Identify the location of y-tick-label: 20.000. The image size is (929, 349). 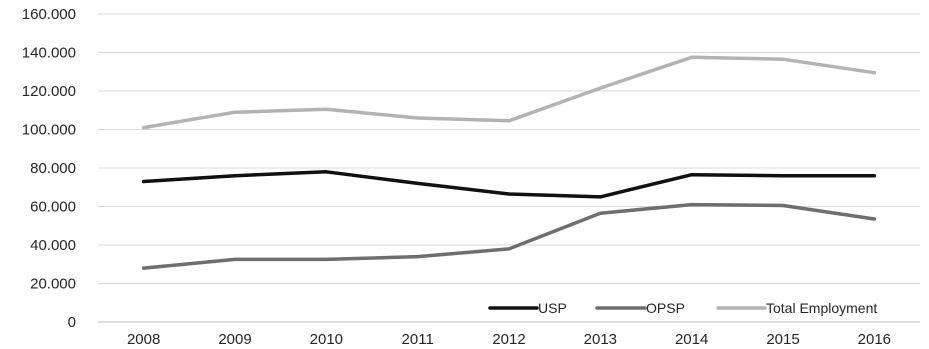
(53, 284).